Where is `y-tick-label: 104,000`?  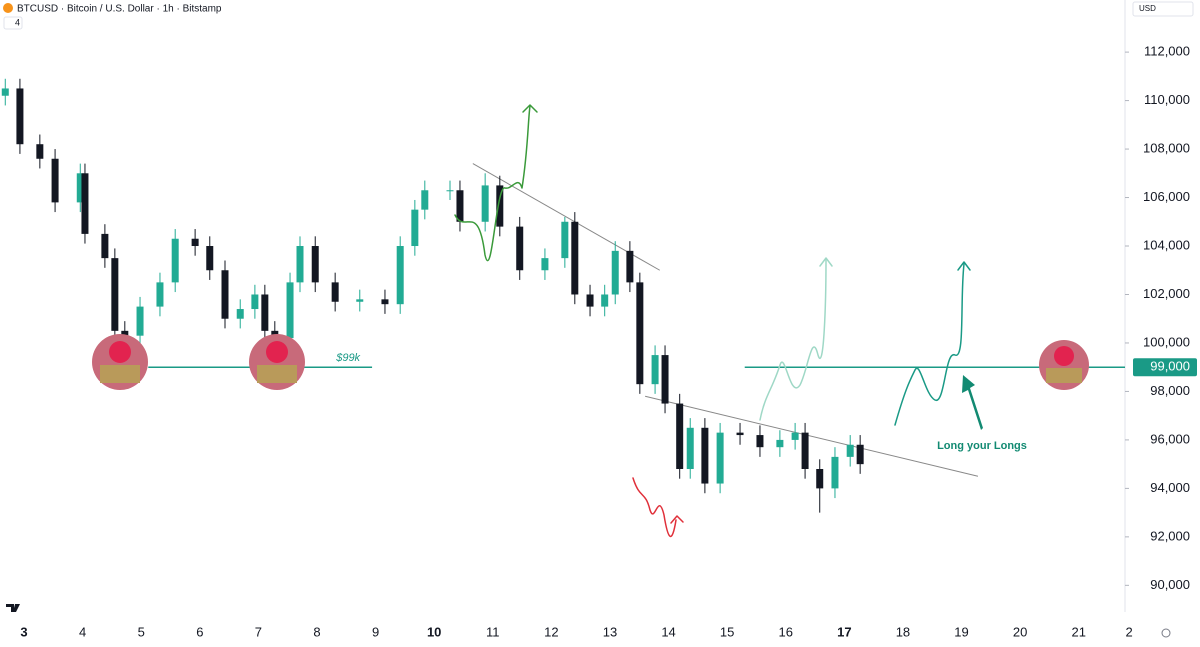
y-tick-label: 104,000 is located at coordinates (1166, 244).